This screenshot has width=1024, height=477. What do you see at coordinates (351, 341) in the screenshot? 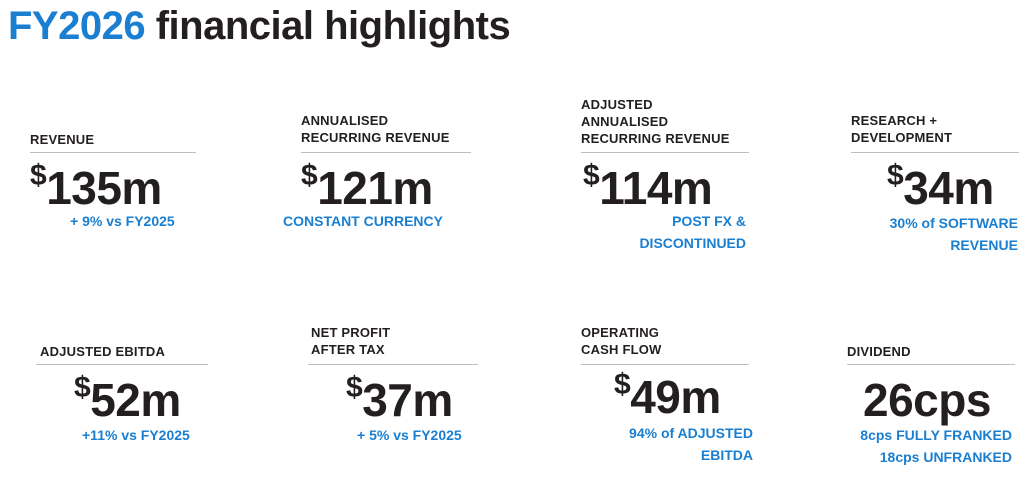
I see `metric-label: NET PROFIT AFTER TAX` at bounding box center [351, 341].